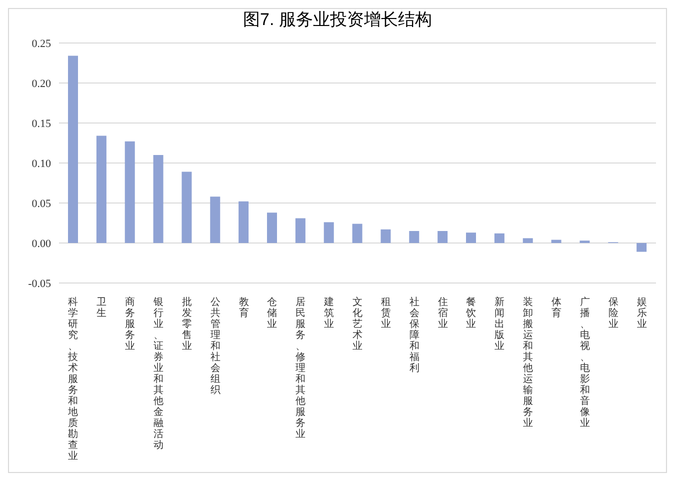 Image resolution: width=675 pixels, height=481 pixels. I want to click on category-label: 银行业、证券业和其他金融活动, so click(159, 374).